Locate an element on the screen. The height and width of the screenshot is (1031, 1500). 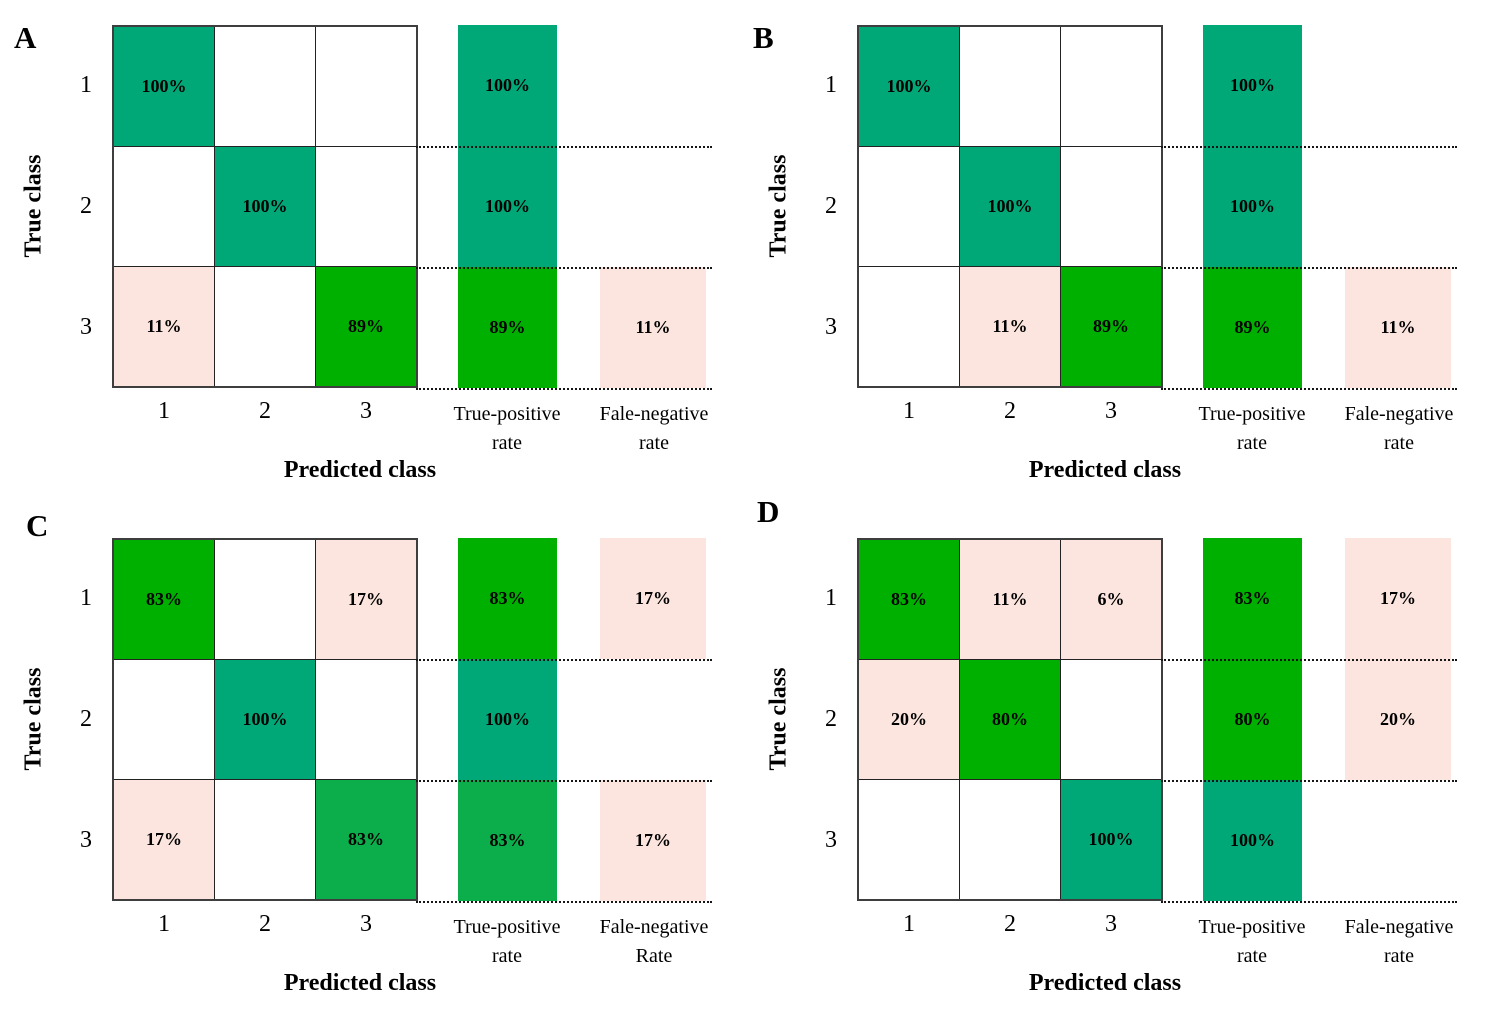
confusion-matrix-grid: 83% 11% 6% 20% 80% 100% is located at coordinates (1010, 719).